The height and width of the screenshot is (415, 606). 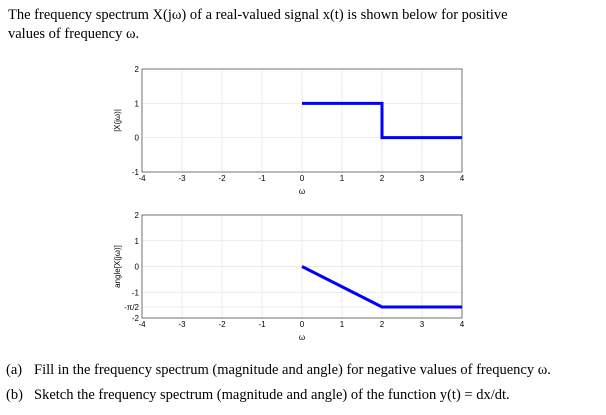 I want to click on y-axis-label: angle[X(jω)], so click(x=117, y=266).